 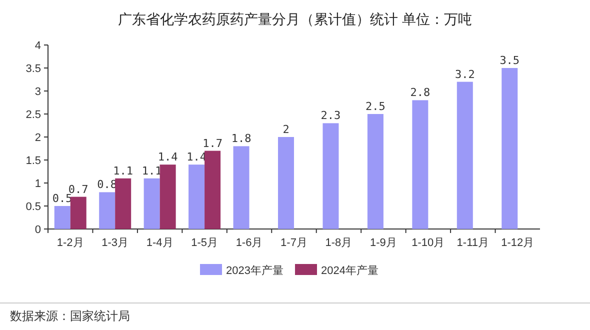 What do you see at coordinates (473, 243) in the screenshot?
I see `x-tick-label: 1-11月` at bounding box center [473, 243].